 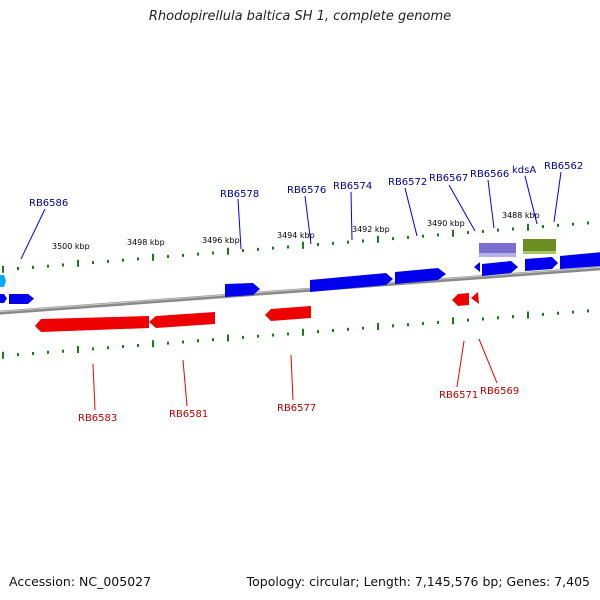 I want to click on gene-arrow-rb6581, so click(x=182, y=320).